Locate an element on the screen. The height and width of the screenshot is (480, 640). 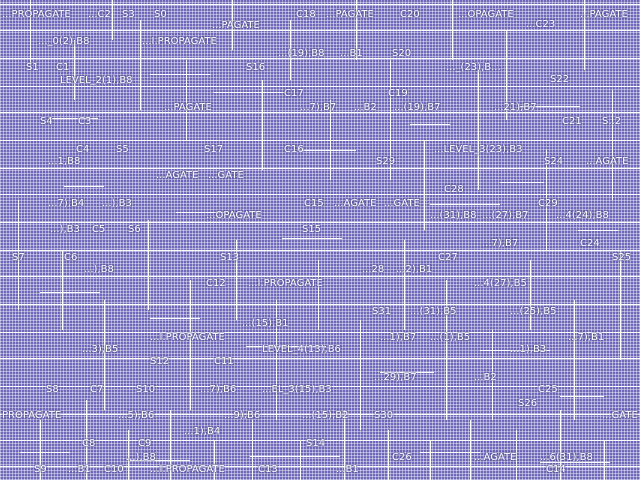
signal-label: C17 is located at coordinates (294, 93).